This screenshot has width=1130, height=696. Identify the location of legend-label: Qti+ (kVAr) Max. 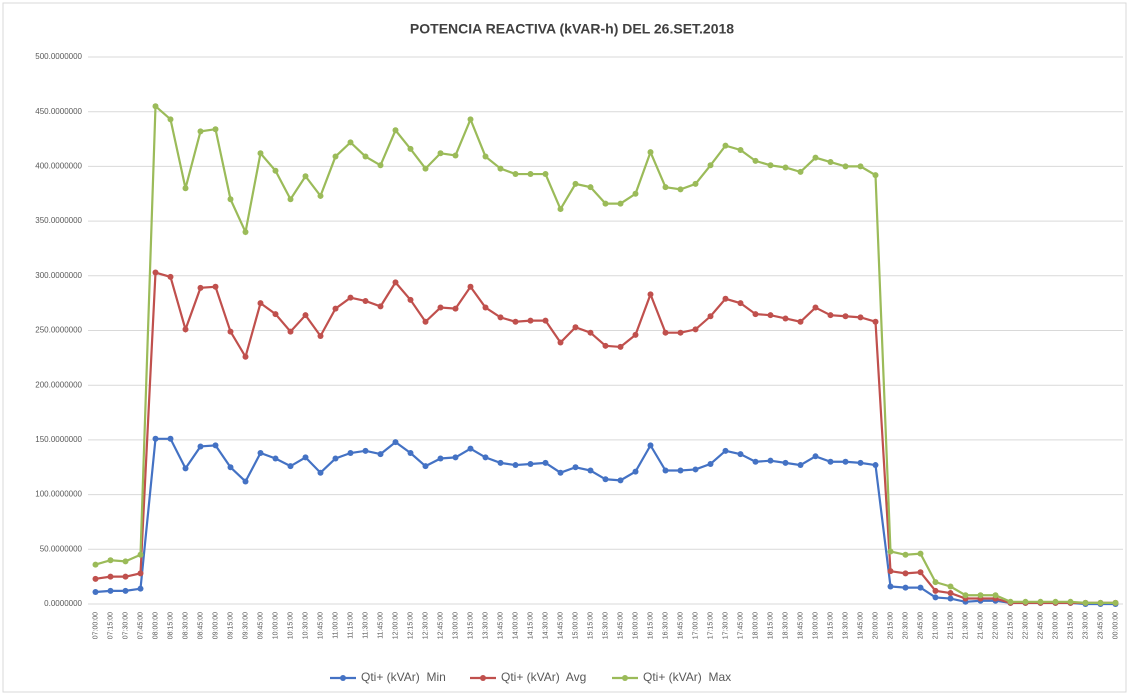
(687, 677).